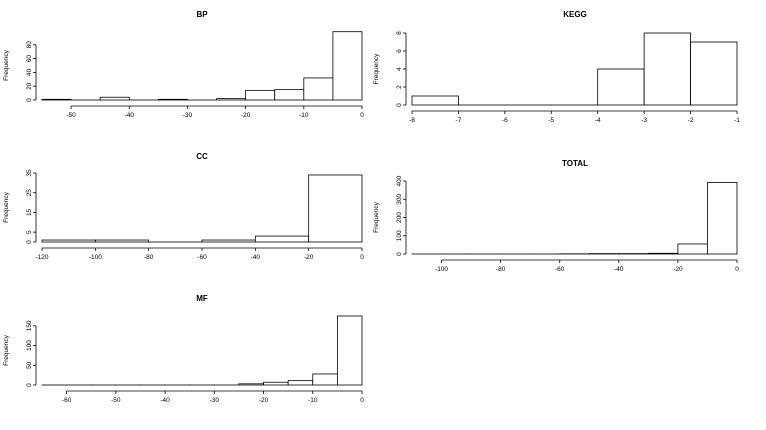  What do you see at coordinates (399, 235) in the screenshot?
I see `y-tick-label: 100` at bounding box center [399, 235].